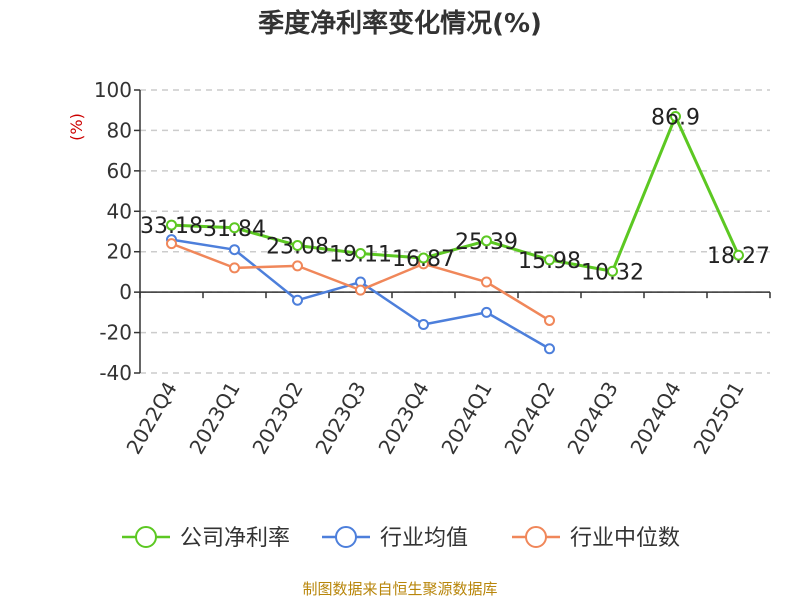  Describe the element at coordinates (625, 538) in the screenshot. I see `legend-label: 行业中位数` at that location.